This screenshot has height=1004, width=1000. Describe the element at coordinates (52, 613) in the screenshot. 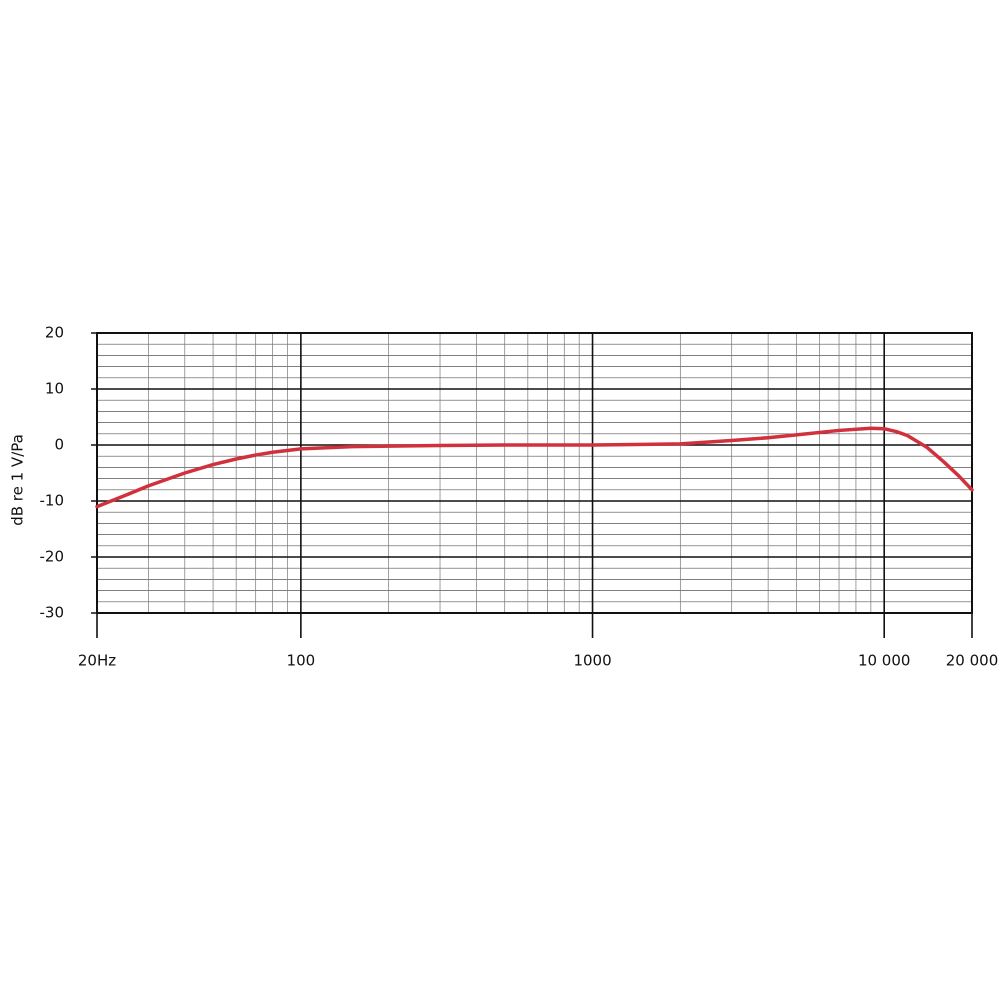

I see `y-tick-label: -30` at that location.